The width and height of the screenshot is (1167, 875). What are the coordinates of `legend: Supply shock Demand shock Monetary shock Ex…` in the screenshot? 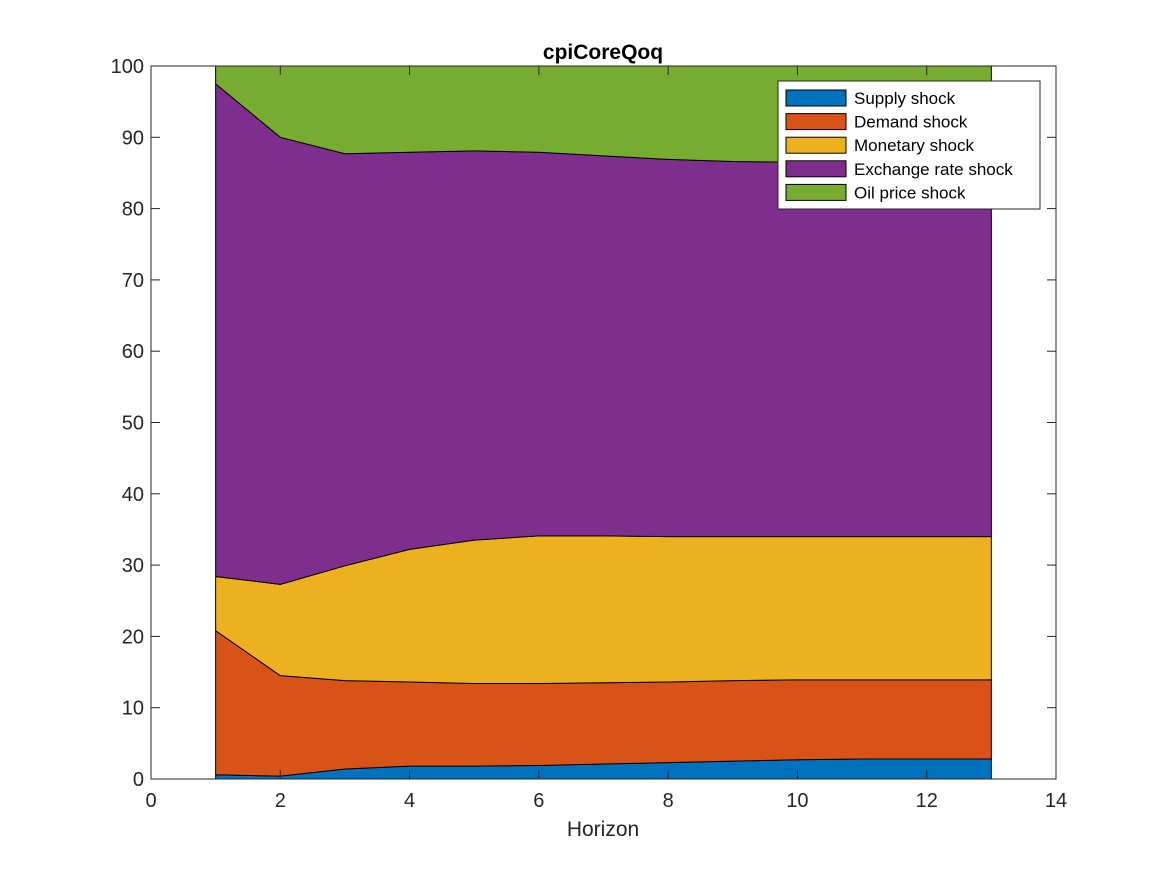 It's located at (909, 145).